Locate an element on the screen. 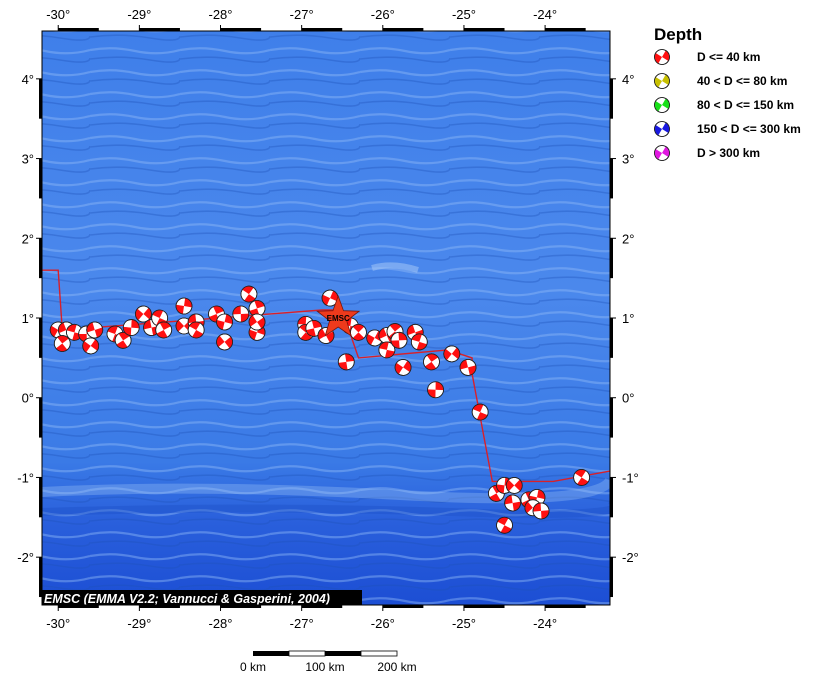 The image size is (816, 682). scale-label-100: 100 km is located at coordinates (324, 667).